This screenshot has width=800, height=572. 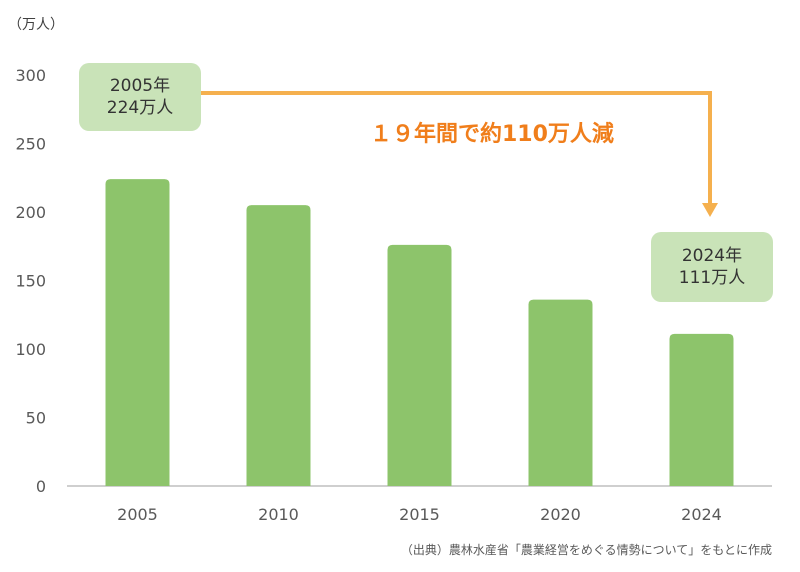 I want to click on callout-end-value: 111万人, so click(x=712, y=278).